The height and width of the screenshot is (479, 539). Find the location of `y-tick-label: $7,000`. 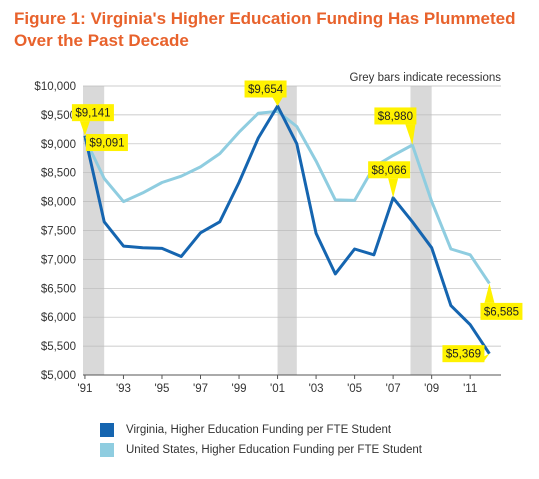

y-tick-label: $7,000 is located at coordinates (58, 260).